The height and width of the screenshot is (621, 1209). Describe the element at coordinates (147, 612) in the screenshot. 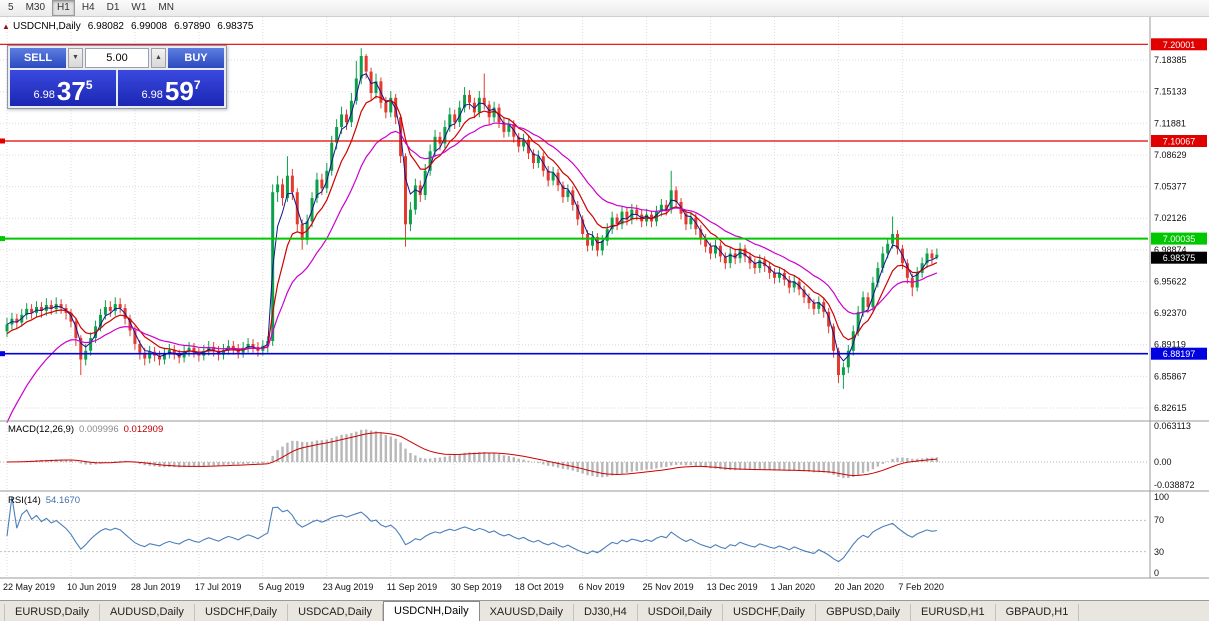

I see `chart-tab-audusd-daily: AUDUSD,Daily` at that location.